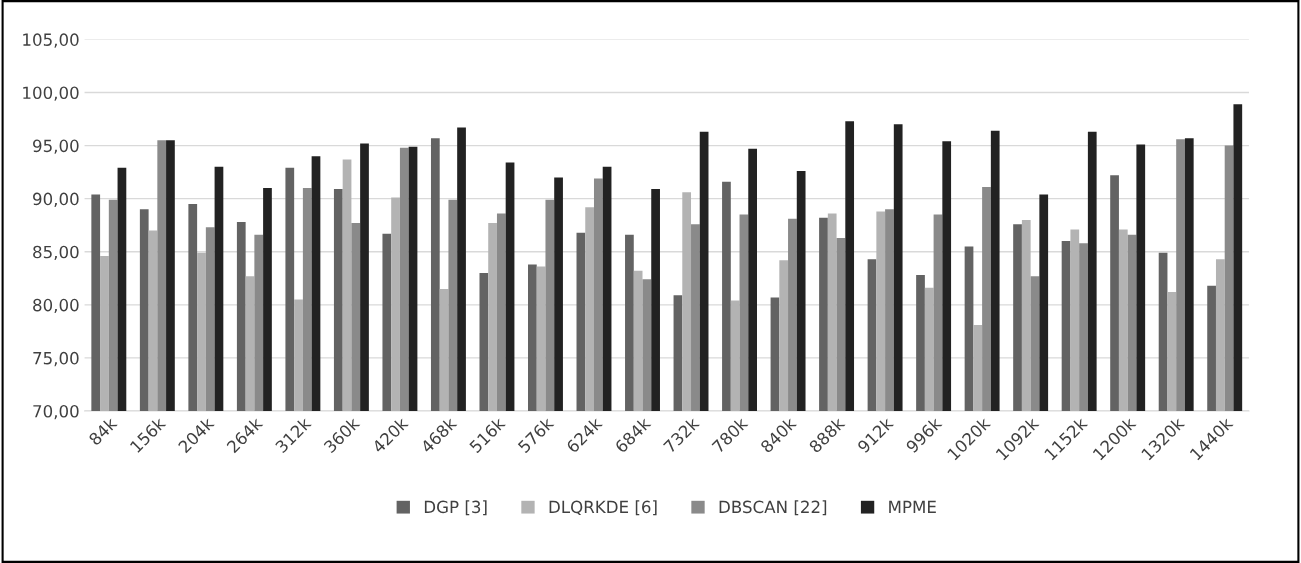 The width and height of the screenshot is (1301, 563). I want to click on y-tick-label: 90,00, so click(56, 199).